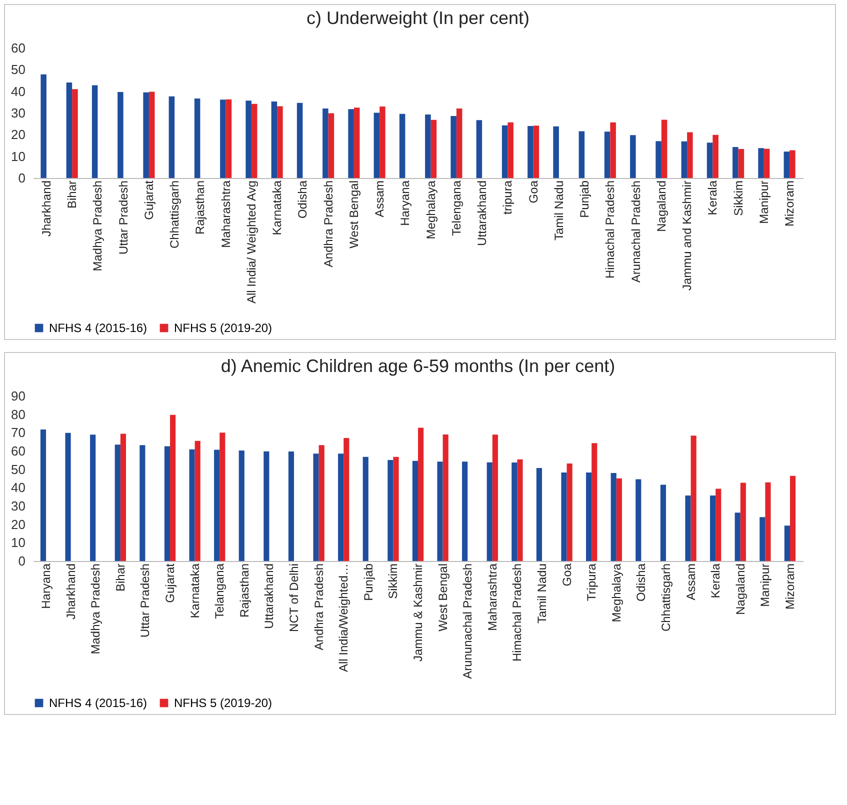  I want to click on x-tick-label: Punjab, so click(368, 582).